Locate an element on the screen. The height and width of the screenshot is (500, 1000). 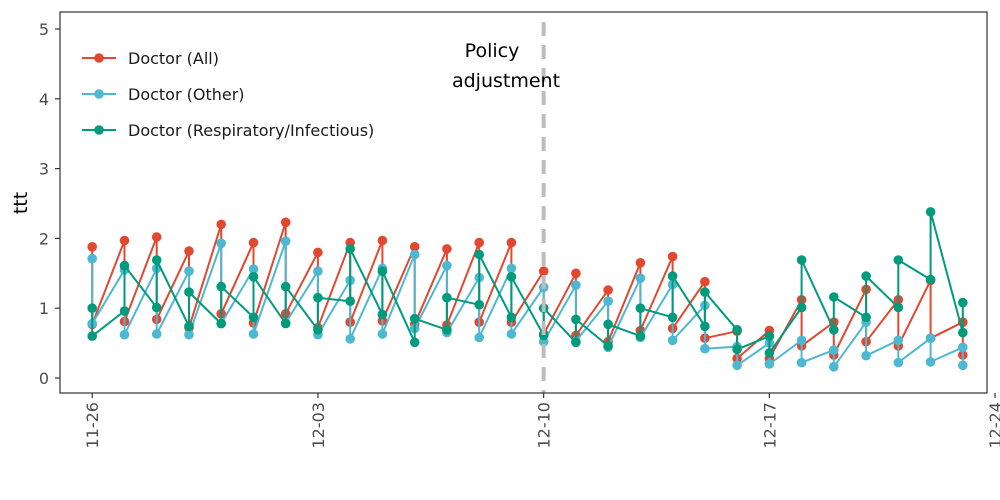
x-axis: 11-26 12-03 12-10 12-17 12-24 is located at coordinates (541, 421).